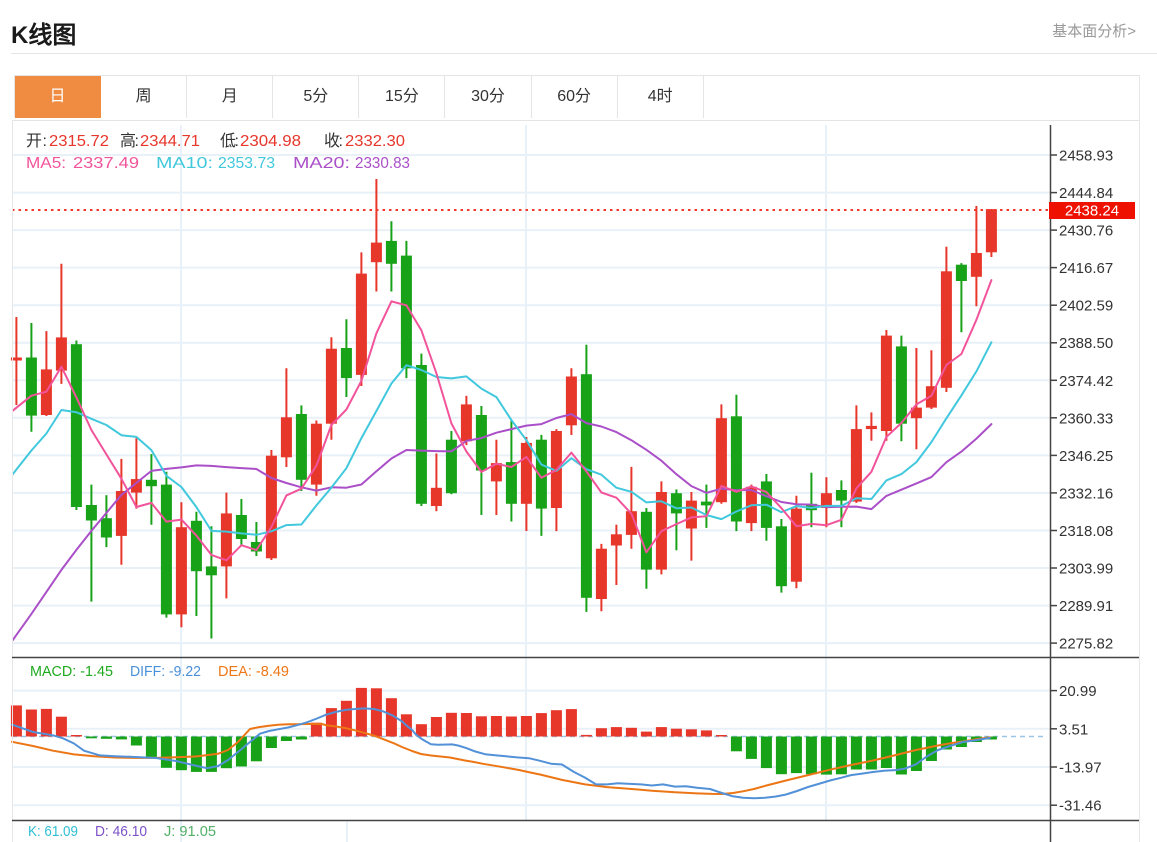  What do you see at coordinates (1086, 306) in the screenshot?
I see `svg-text: 2402.59` at bounding box center [1086, 306].